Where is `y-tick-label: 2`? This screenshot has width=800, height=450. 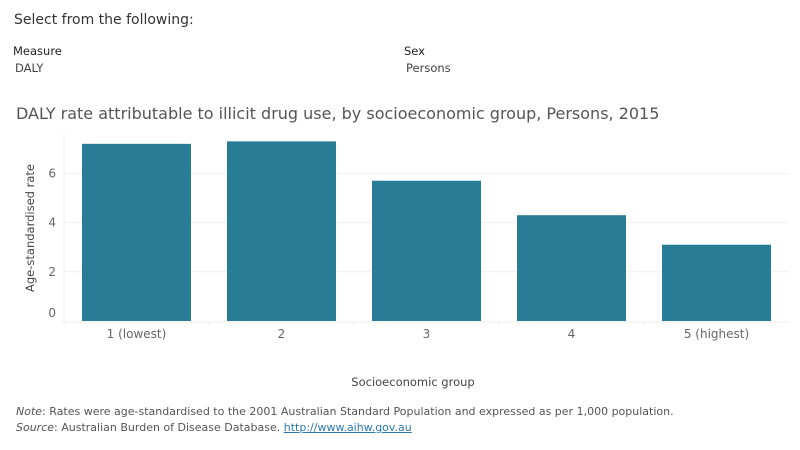 y-tick-label: 2 is located at coordinates (52, 272).